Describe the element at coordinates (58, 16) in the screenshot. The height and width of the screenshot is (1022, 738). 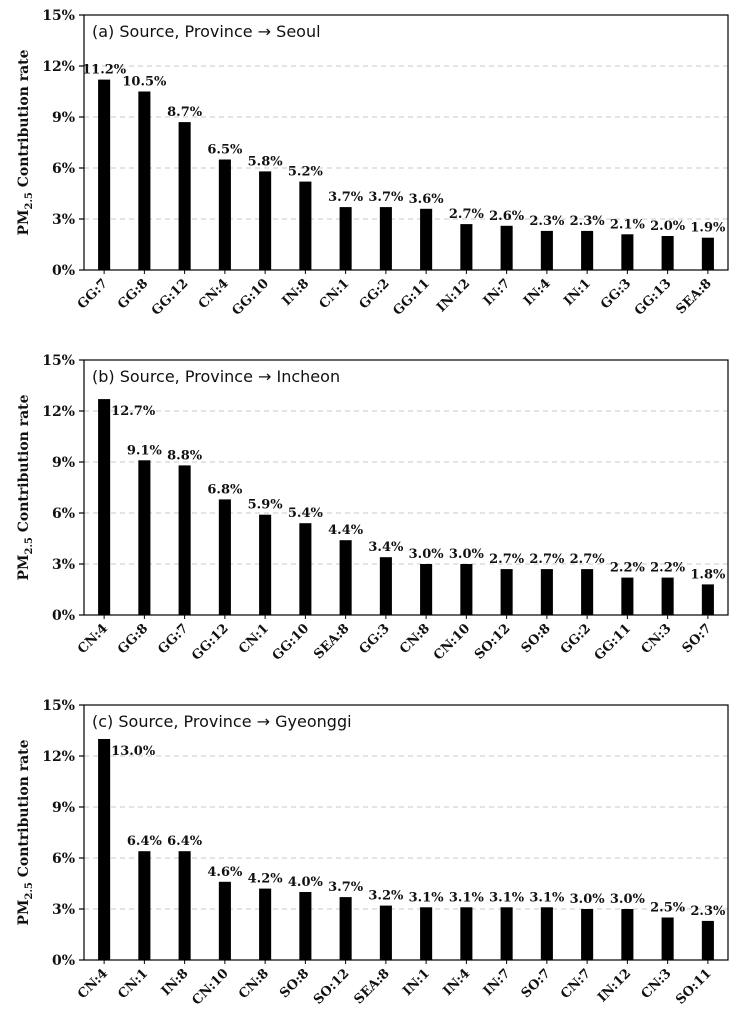
I see `panel-a-y-tick-label: 15%` at that location.